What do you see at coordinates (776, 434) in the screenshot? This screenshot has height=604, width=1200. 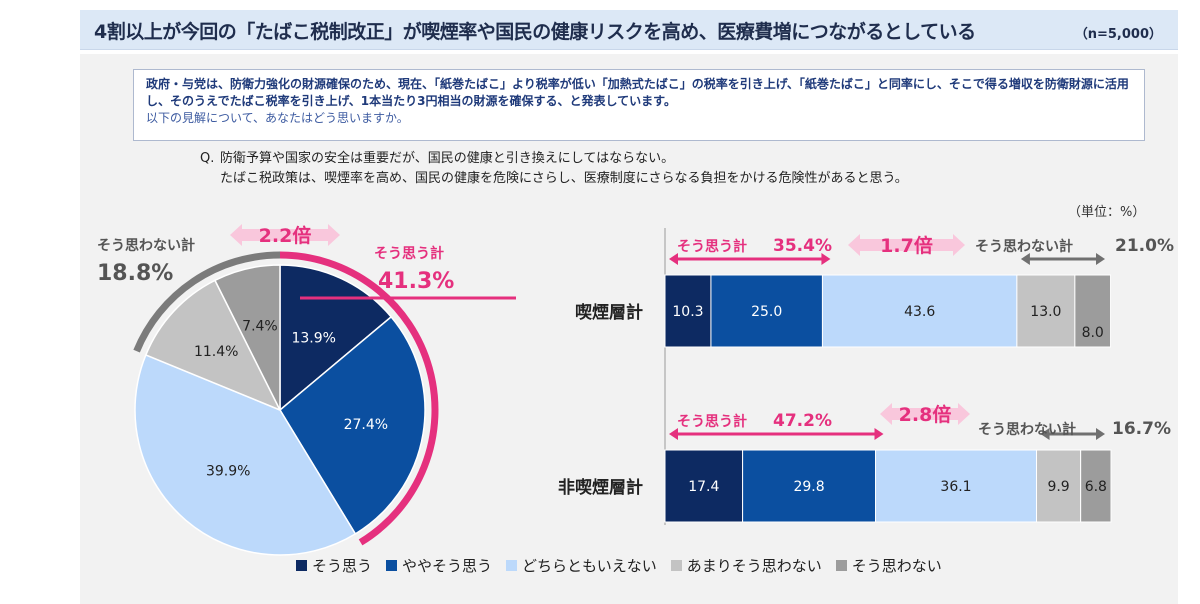 I see `bar-2-agree-arrow` at bounding box center [776, 434].